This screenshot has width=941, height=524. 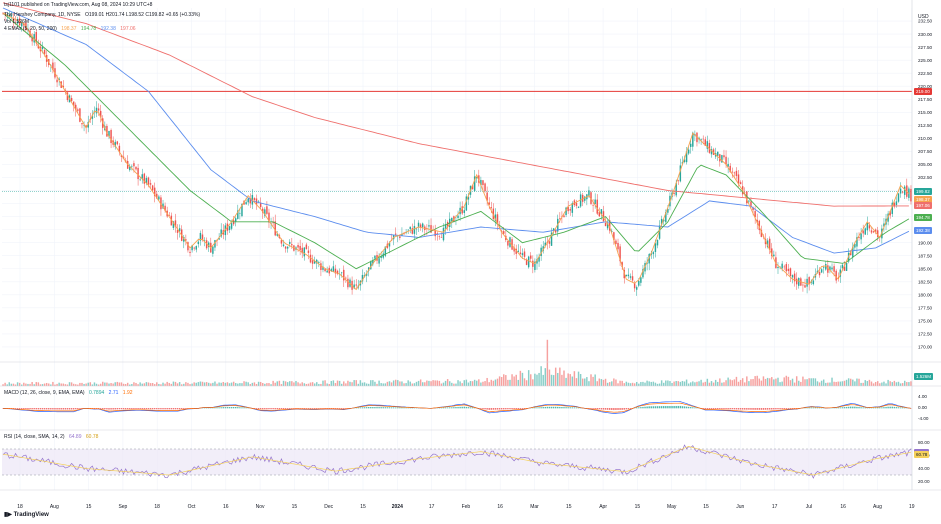 What do you see at coordinates (925, 138) in the screenshot?
I see `y-tick-label: 210.00` at bounding box center [925, 138].